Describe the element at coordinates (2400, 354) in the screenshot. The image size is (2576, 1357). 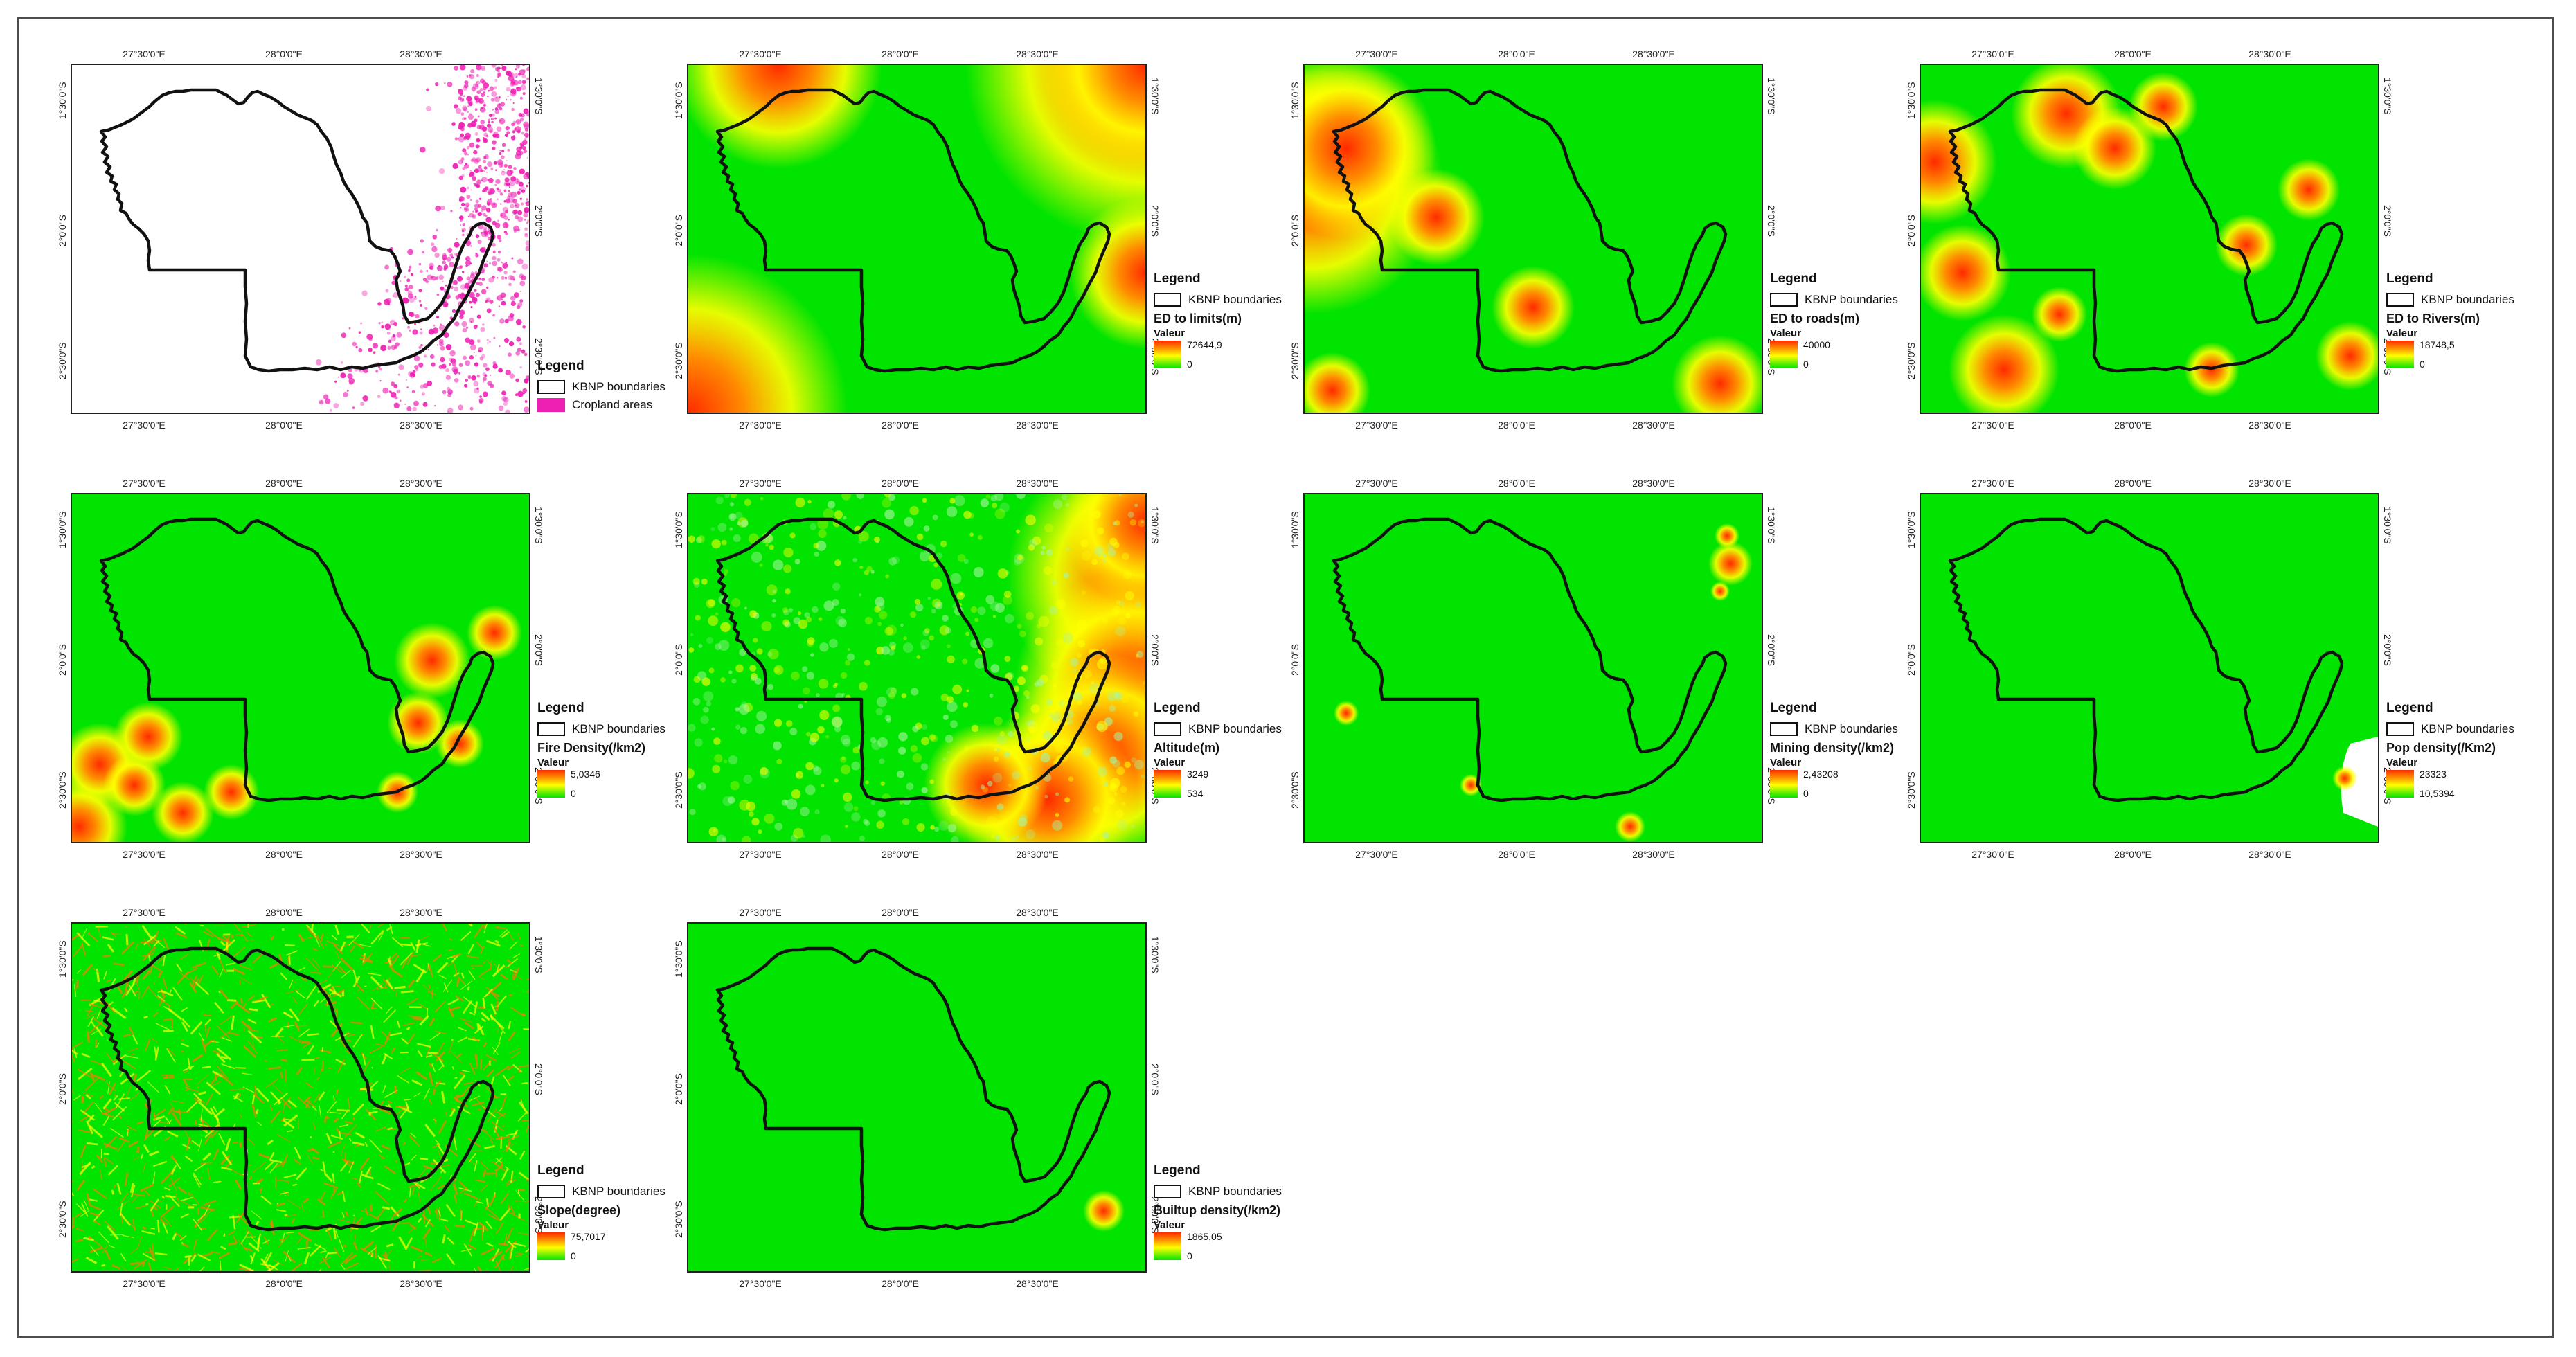
I see `color-ramp-swatch` at that location.